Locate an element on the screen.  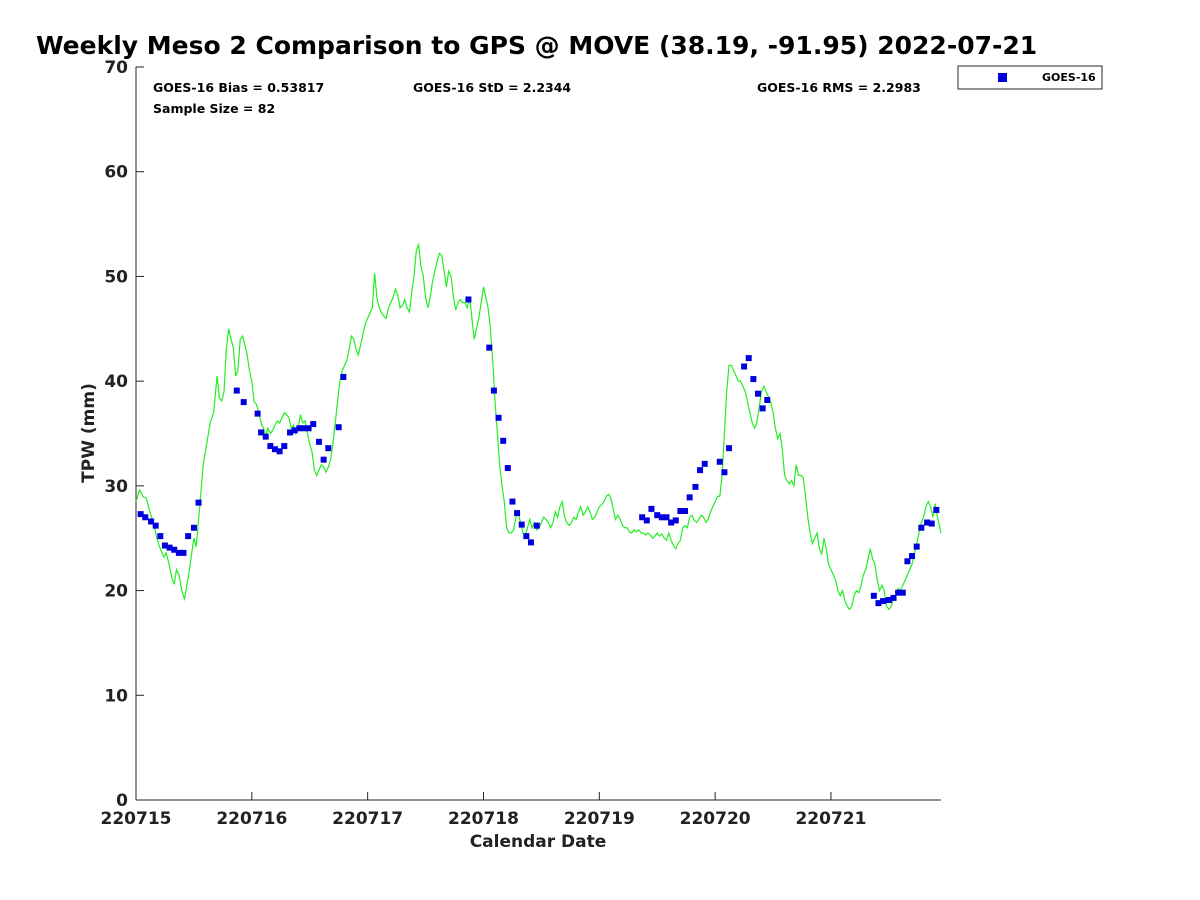
legend-marker-goes16 is located at coordinates (1002, 77).